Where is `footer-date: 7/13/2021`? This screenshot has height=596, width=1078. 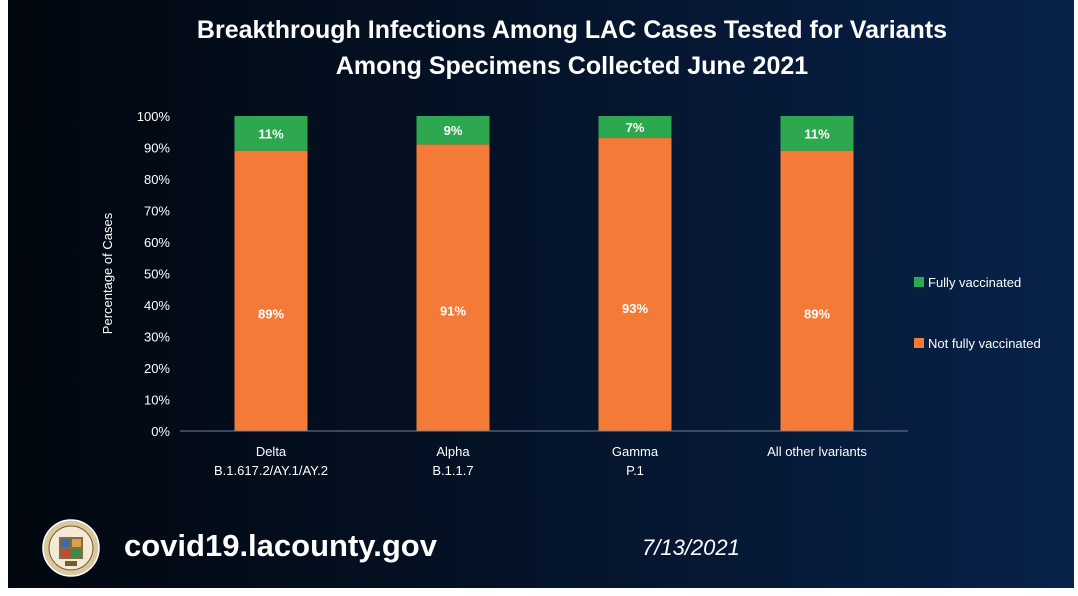 footer-date: 7/13/2021 is located at coordinates (691, 547).